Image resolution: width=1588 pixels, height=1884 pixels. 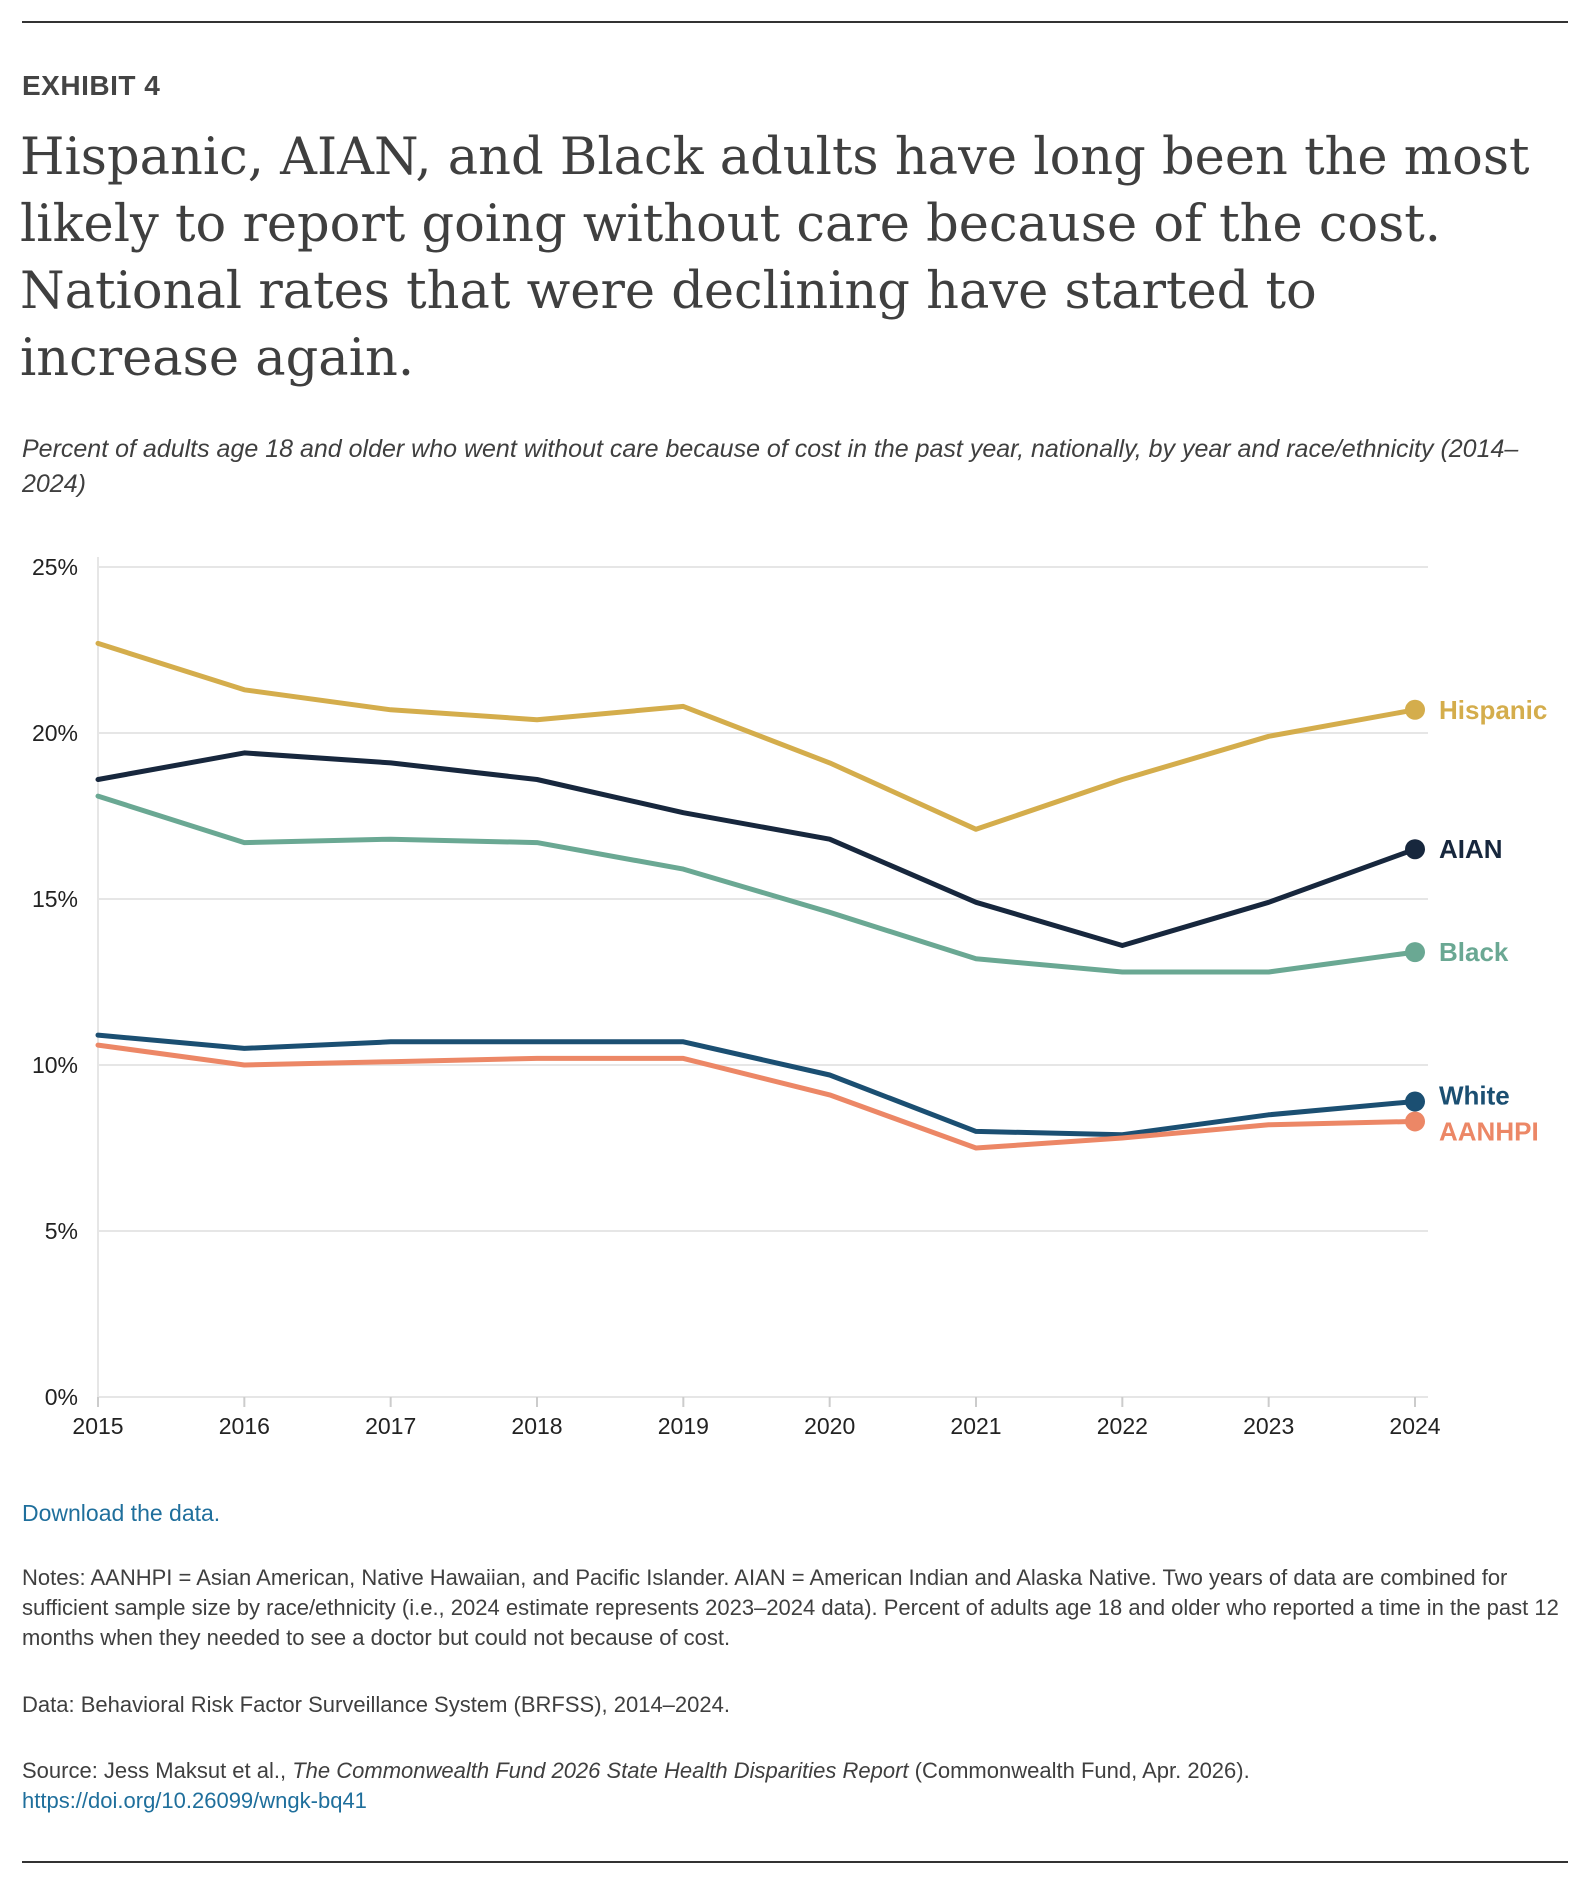 I want to click on endpoint-marker-black, so click(x=1415, y=952).